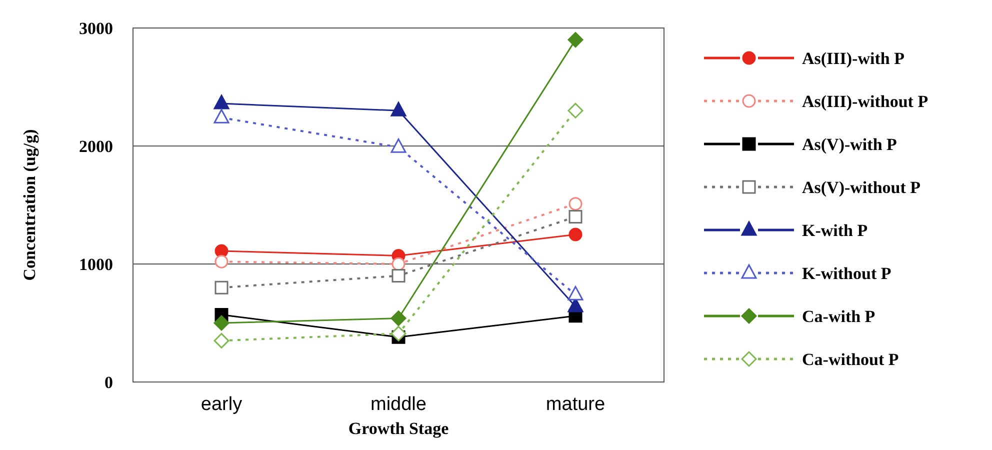  I want to click on legend-label: As(V)-with P, so click(849, 144).